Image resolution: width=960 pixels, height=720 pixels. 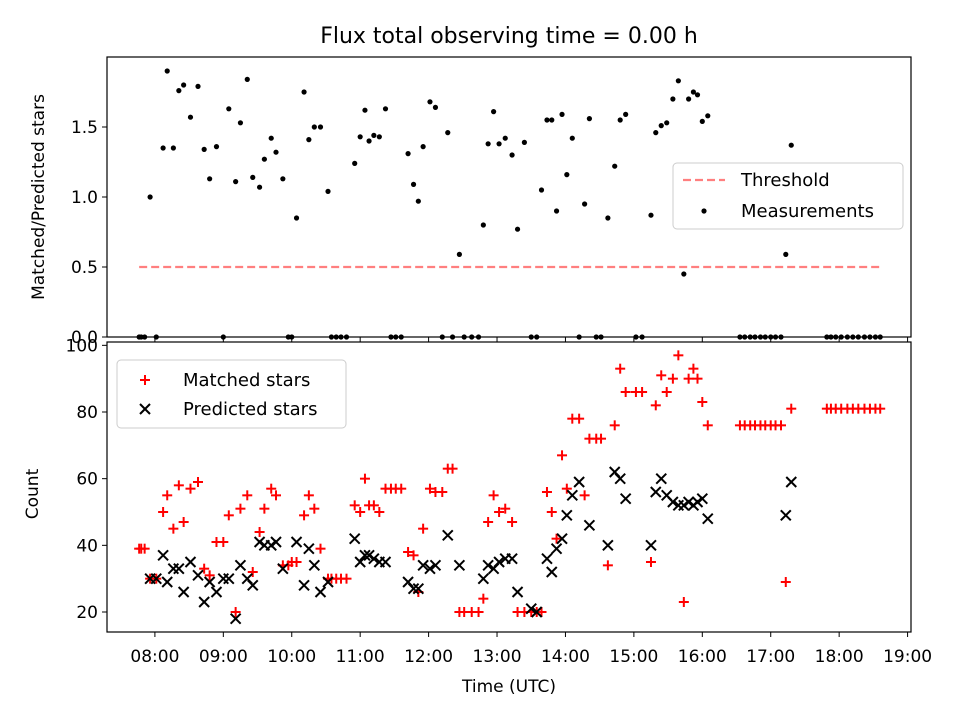 I want to click on bottom-x-tick-label: 18:00, so click(x=839, y=657).